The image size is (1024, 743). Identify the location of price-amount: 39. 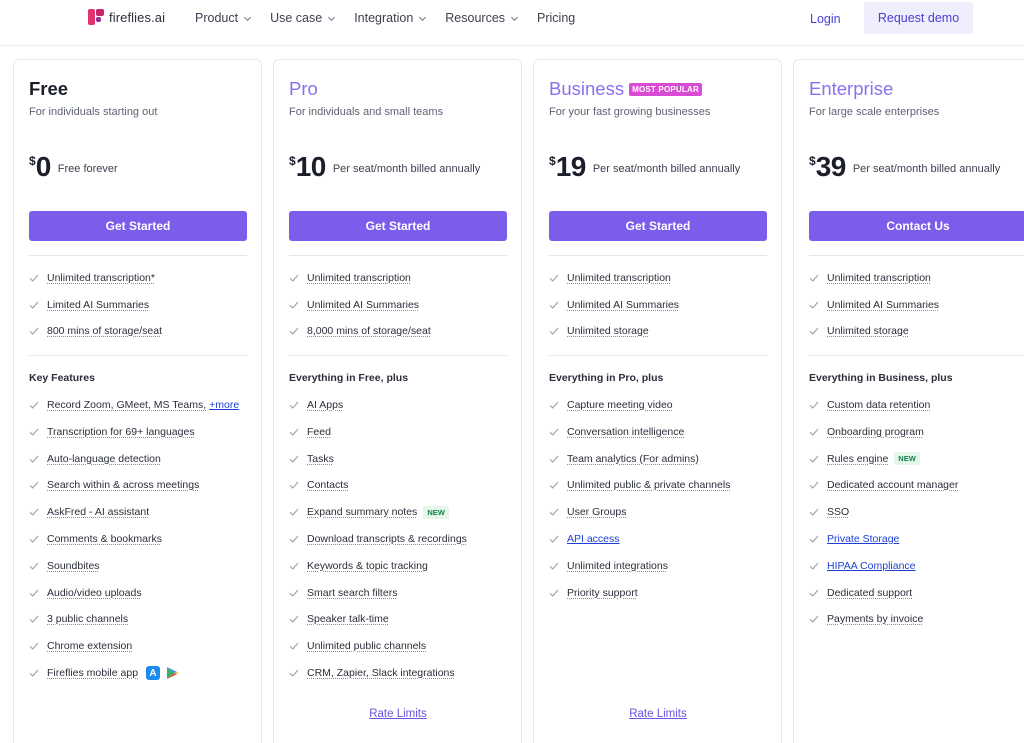
(831, 167).